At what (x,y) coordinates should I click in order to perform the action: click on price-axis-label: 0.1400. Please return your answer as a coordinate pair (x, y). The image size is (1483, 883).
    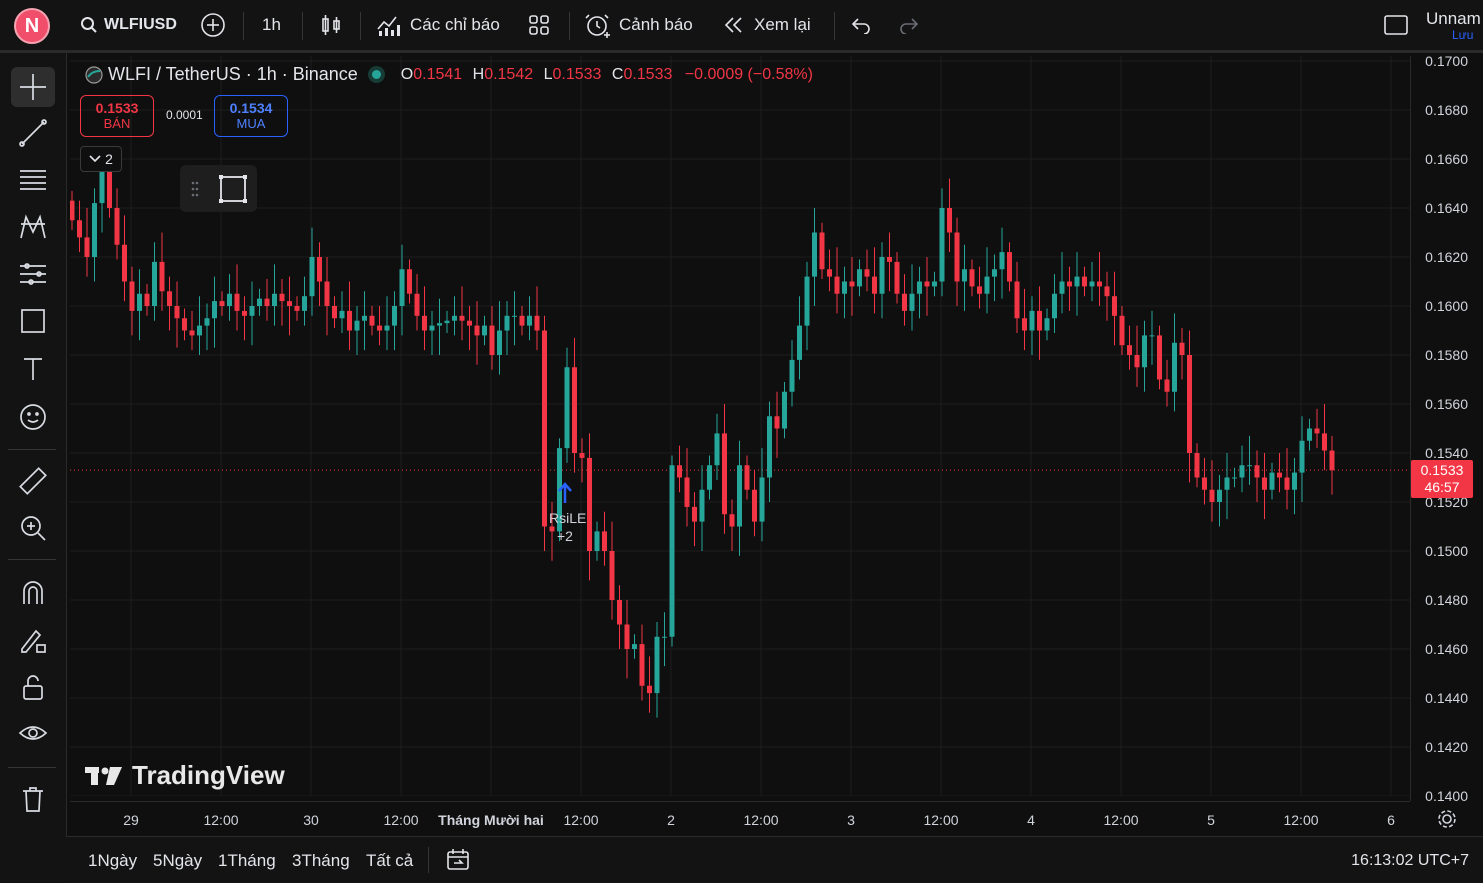
    Looking at the image, I should click on (1446, 796).